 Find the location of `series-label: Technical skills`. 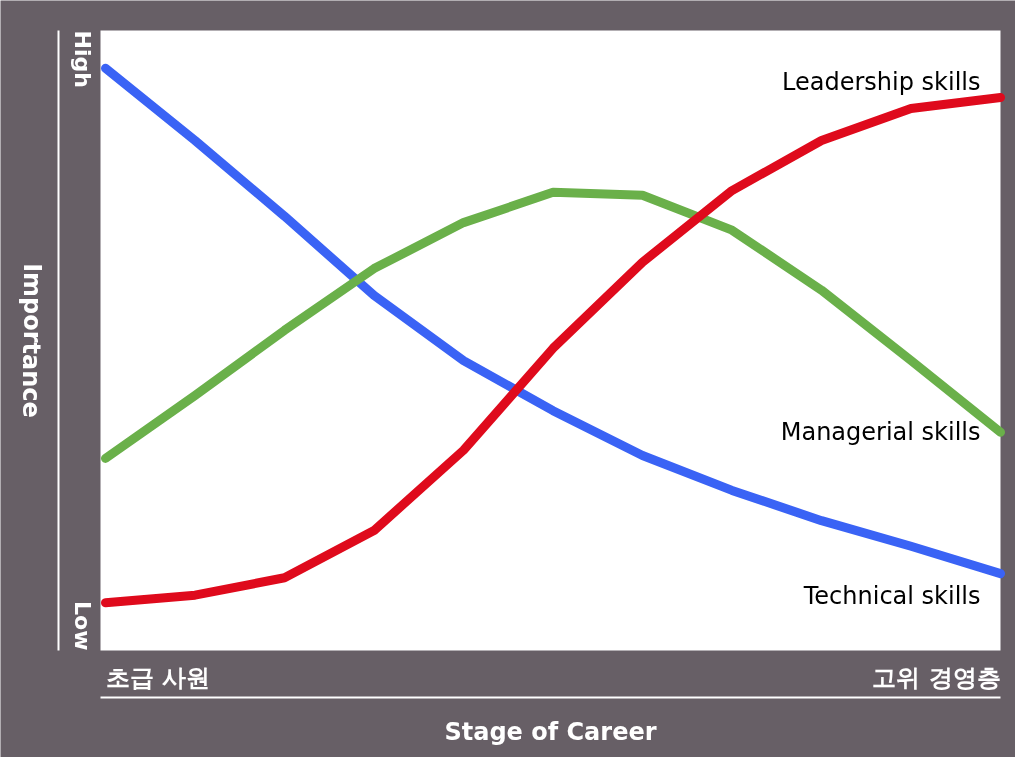

series-label: Technical skills is located at coordinates (891, 595).